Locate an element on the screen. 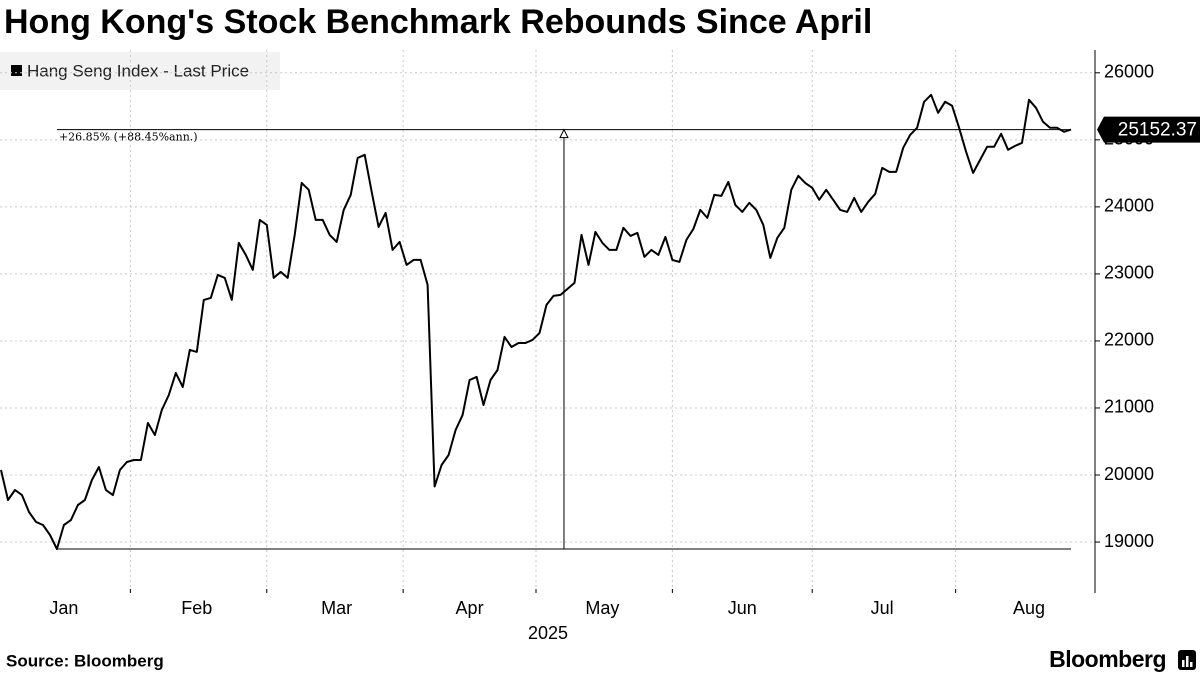  x-tick-label: May is located at coordinates (602, 608).